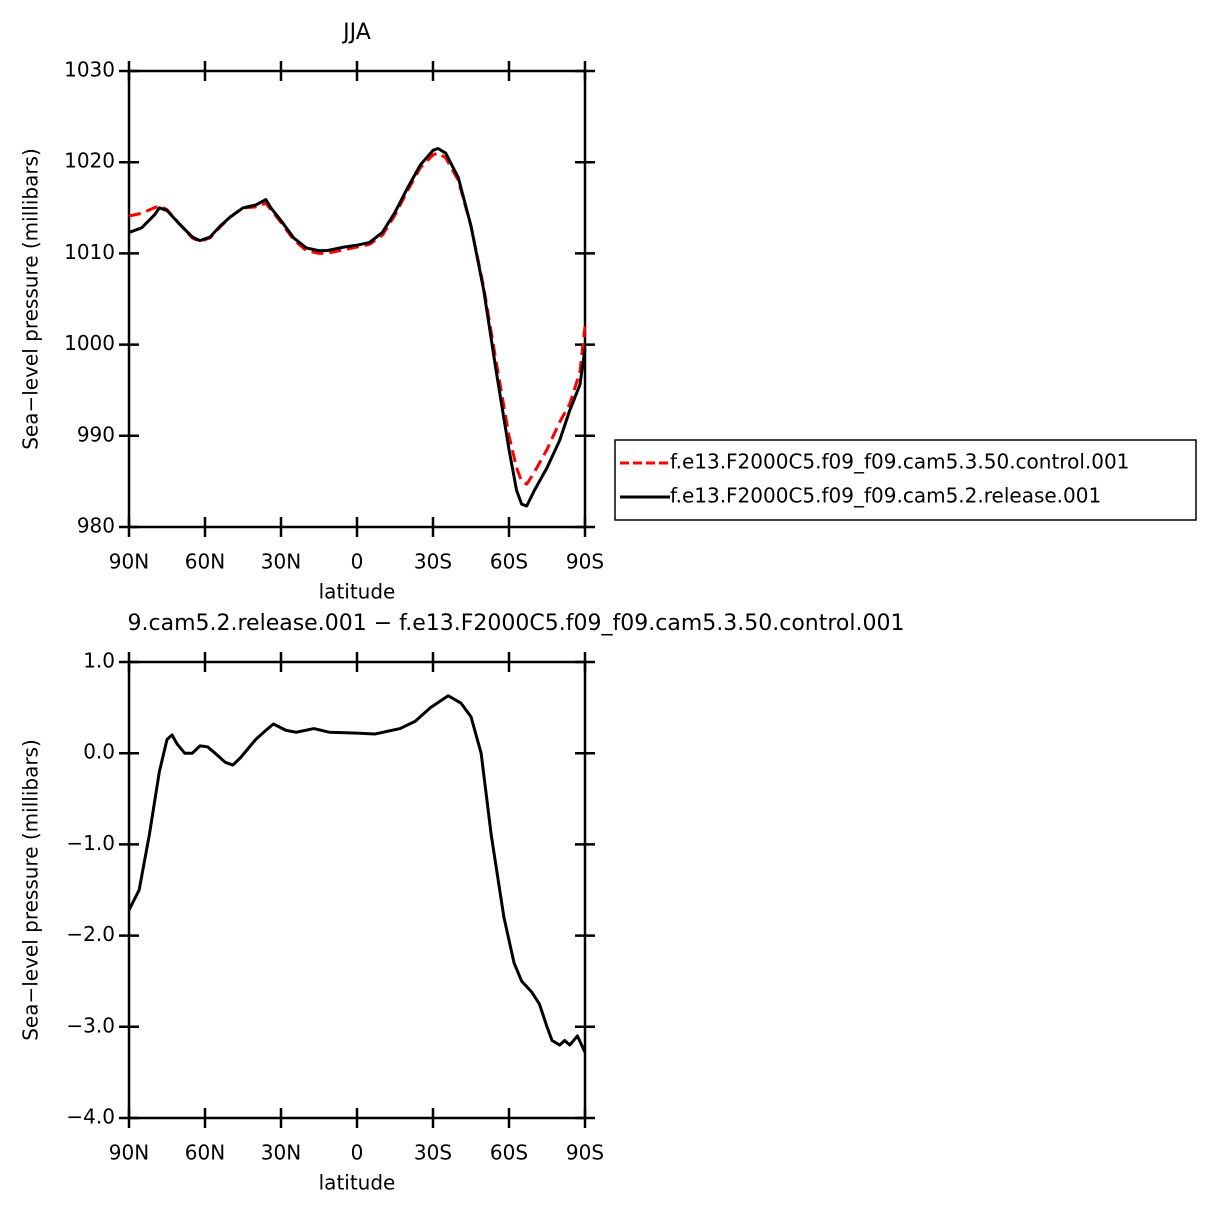 This screenshot has width=1213, height=1213. I want to click on y-tick-label: −1.0, so click(90, 843).